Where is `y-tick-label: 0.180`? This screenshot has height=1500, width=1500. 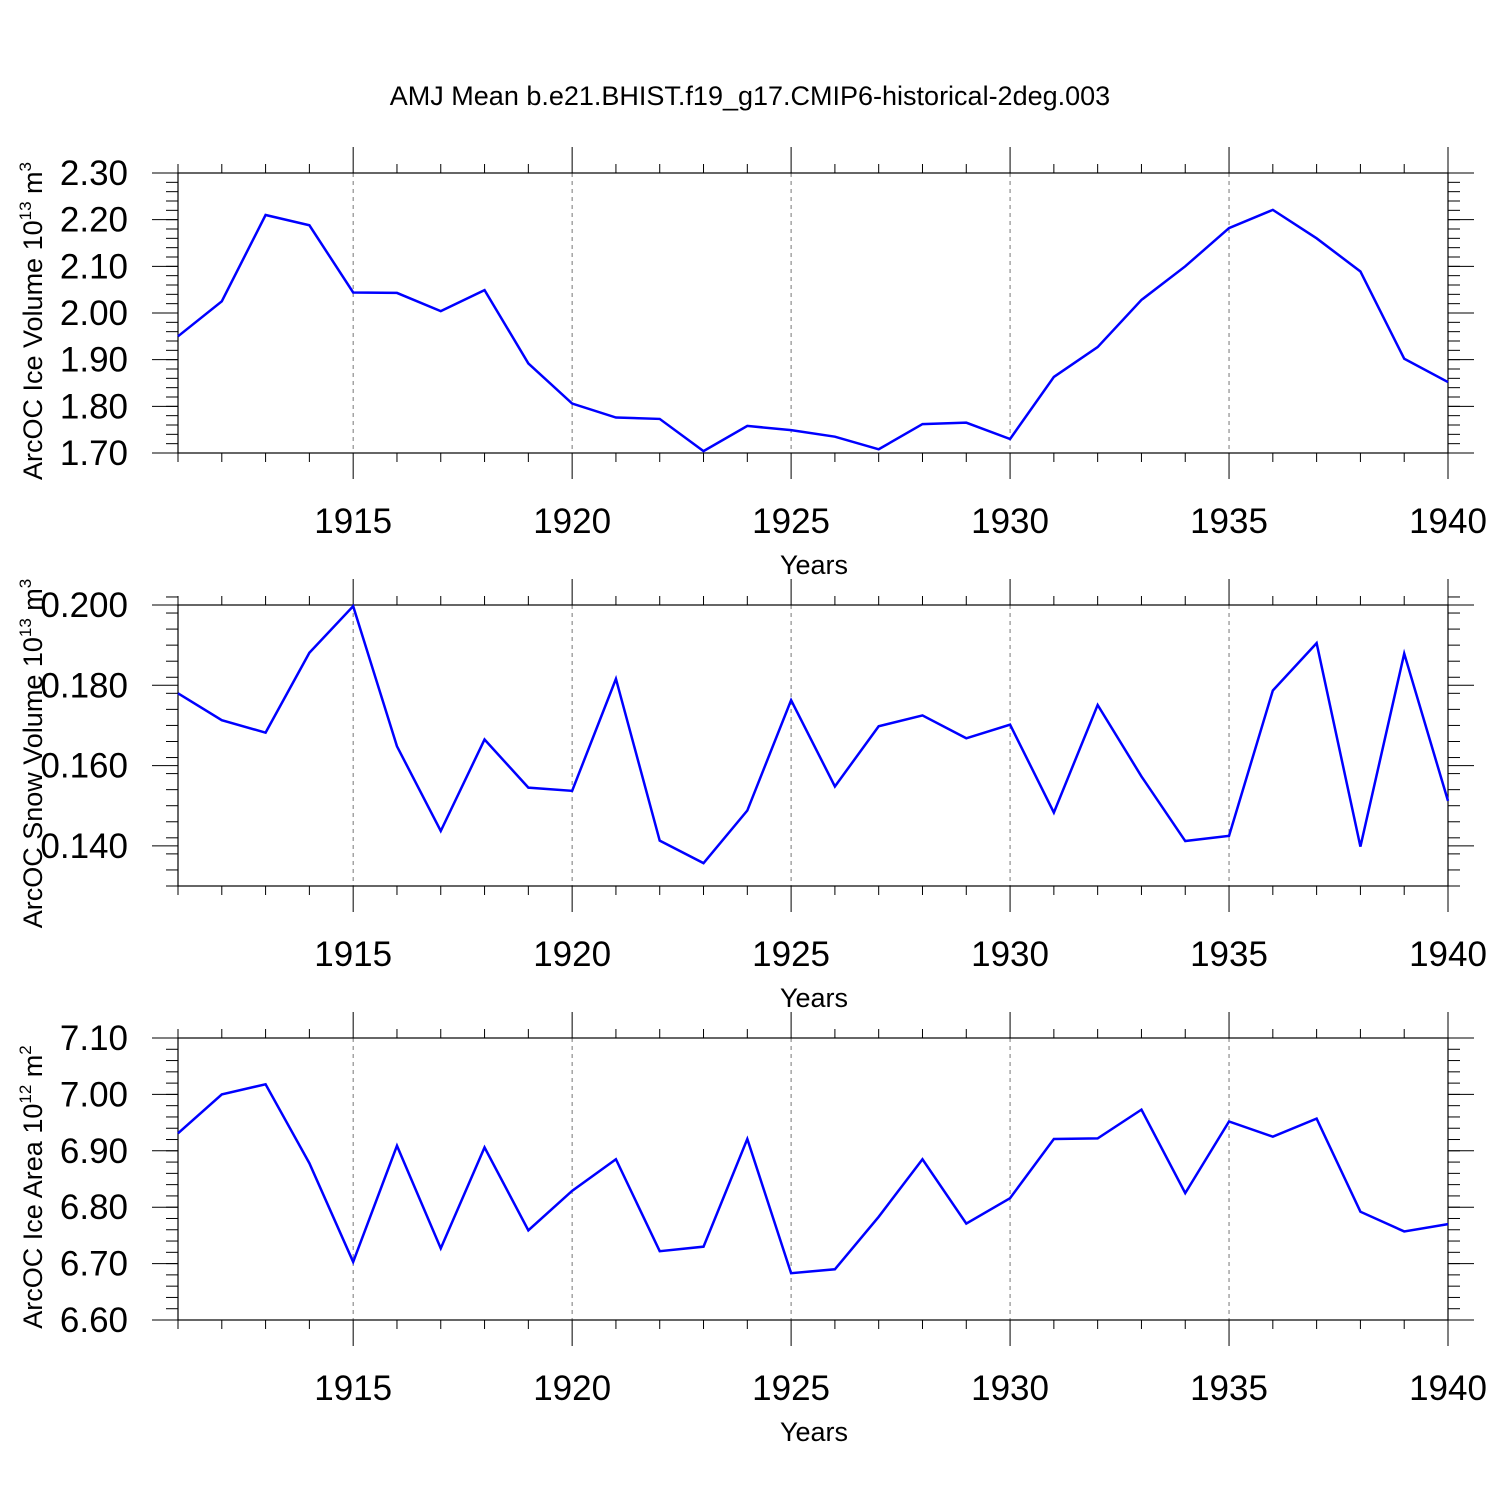 y-tick-label: 0.180 is located at coordinates (84, 685).